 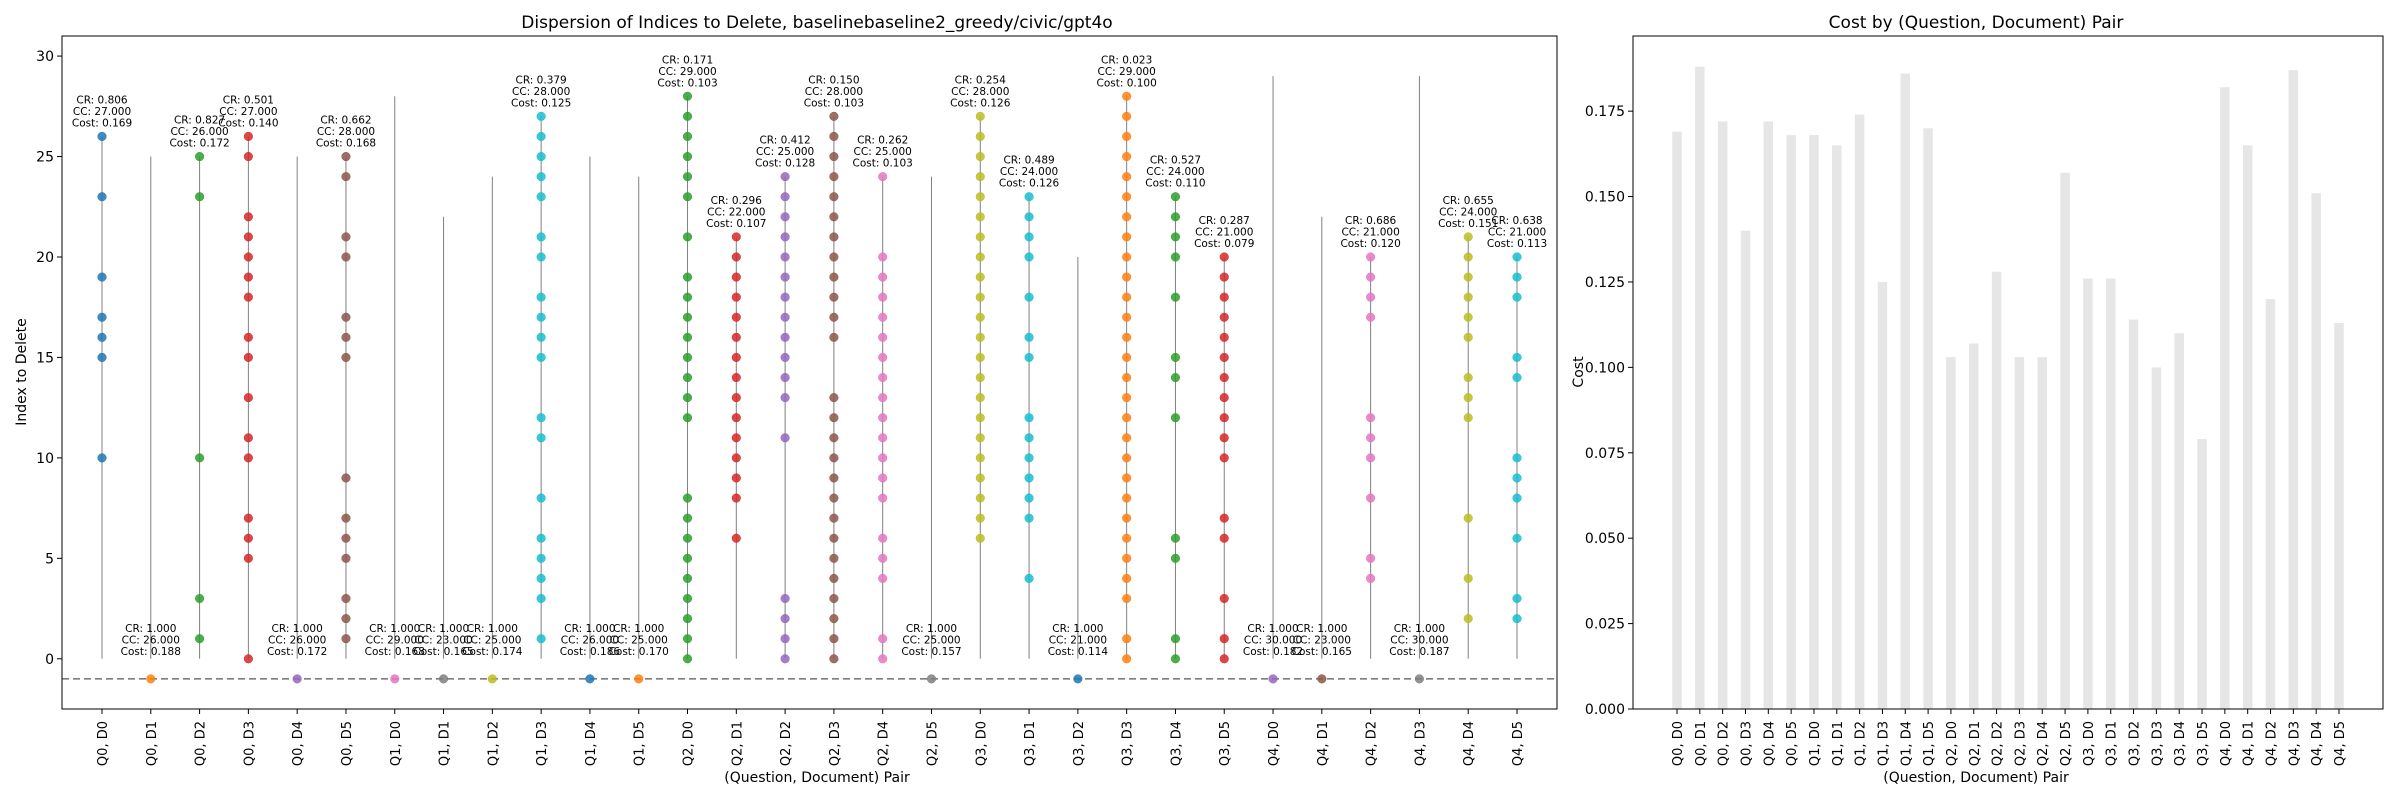 What do you see at coordinates (1468, 224) in the screenshot?
I see `point-annotation: Cost: 0.151` at bounding box center [1468, 224].